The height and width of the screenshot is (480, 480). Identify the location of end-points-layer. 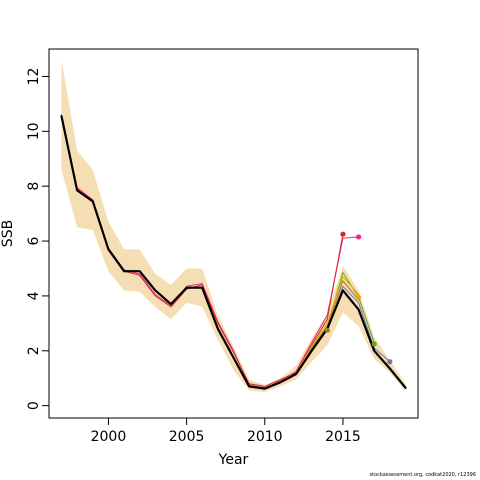
(358, 298).